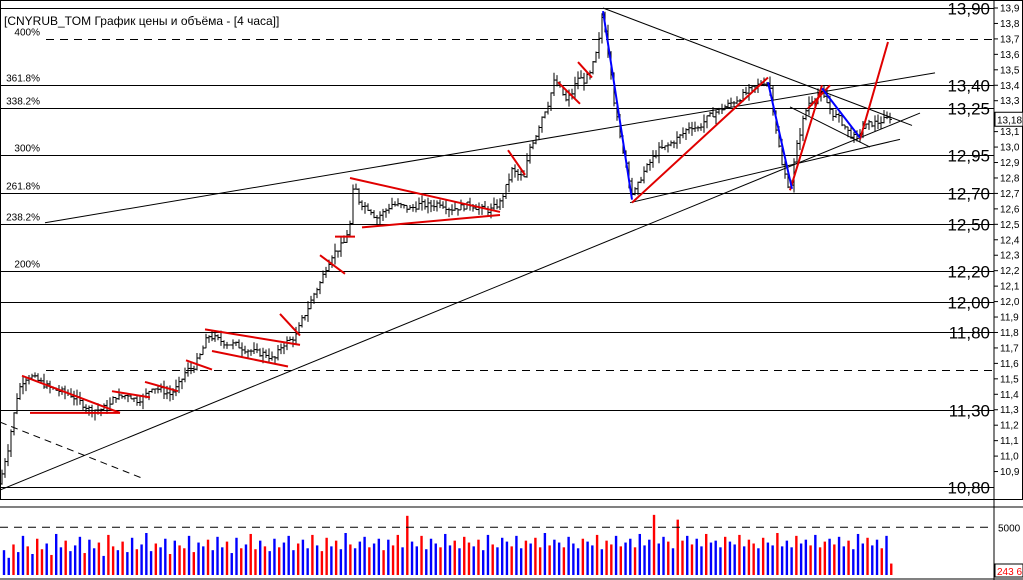 The width and height of the screenshot is (1023, 580). Describe the element at coordinates (1009, 379) in the screenshot. I see `y-tick-label: 11,5` at that location.